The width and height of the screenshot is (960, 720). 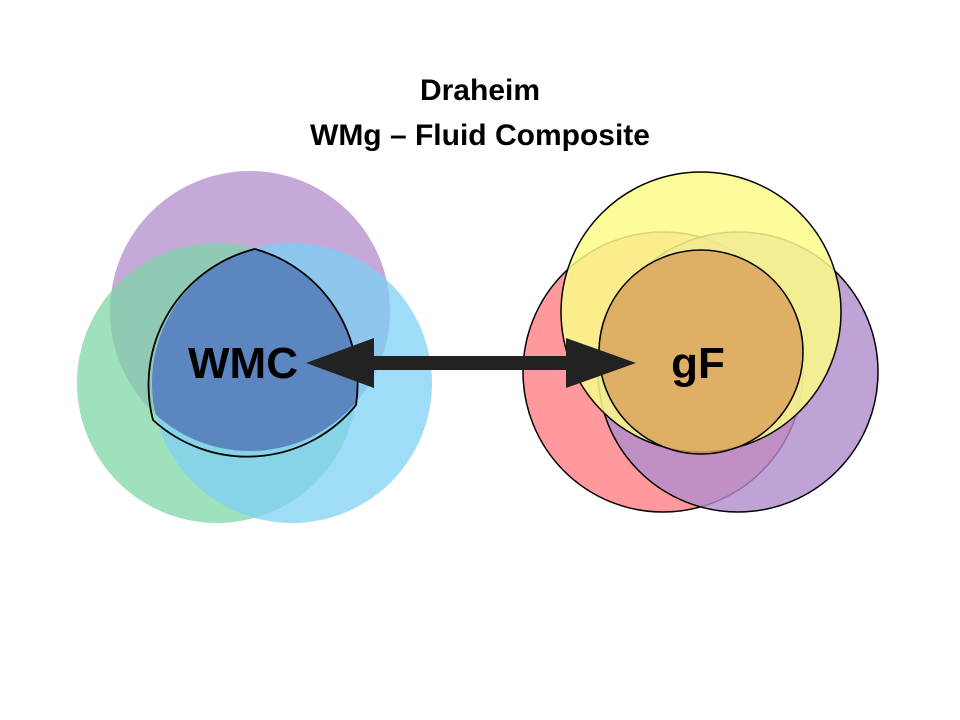 What do you see at coordinates (471, 363) in the screenshot?
I see `bidirectional-arrow` at bounding box center [471, 363].